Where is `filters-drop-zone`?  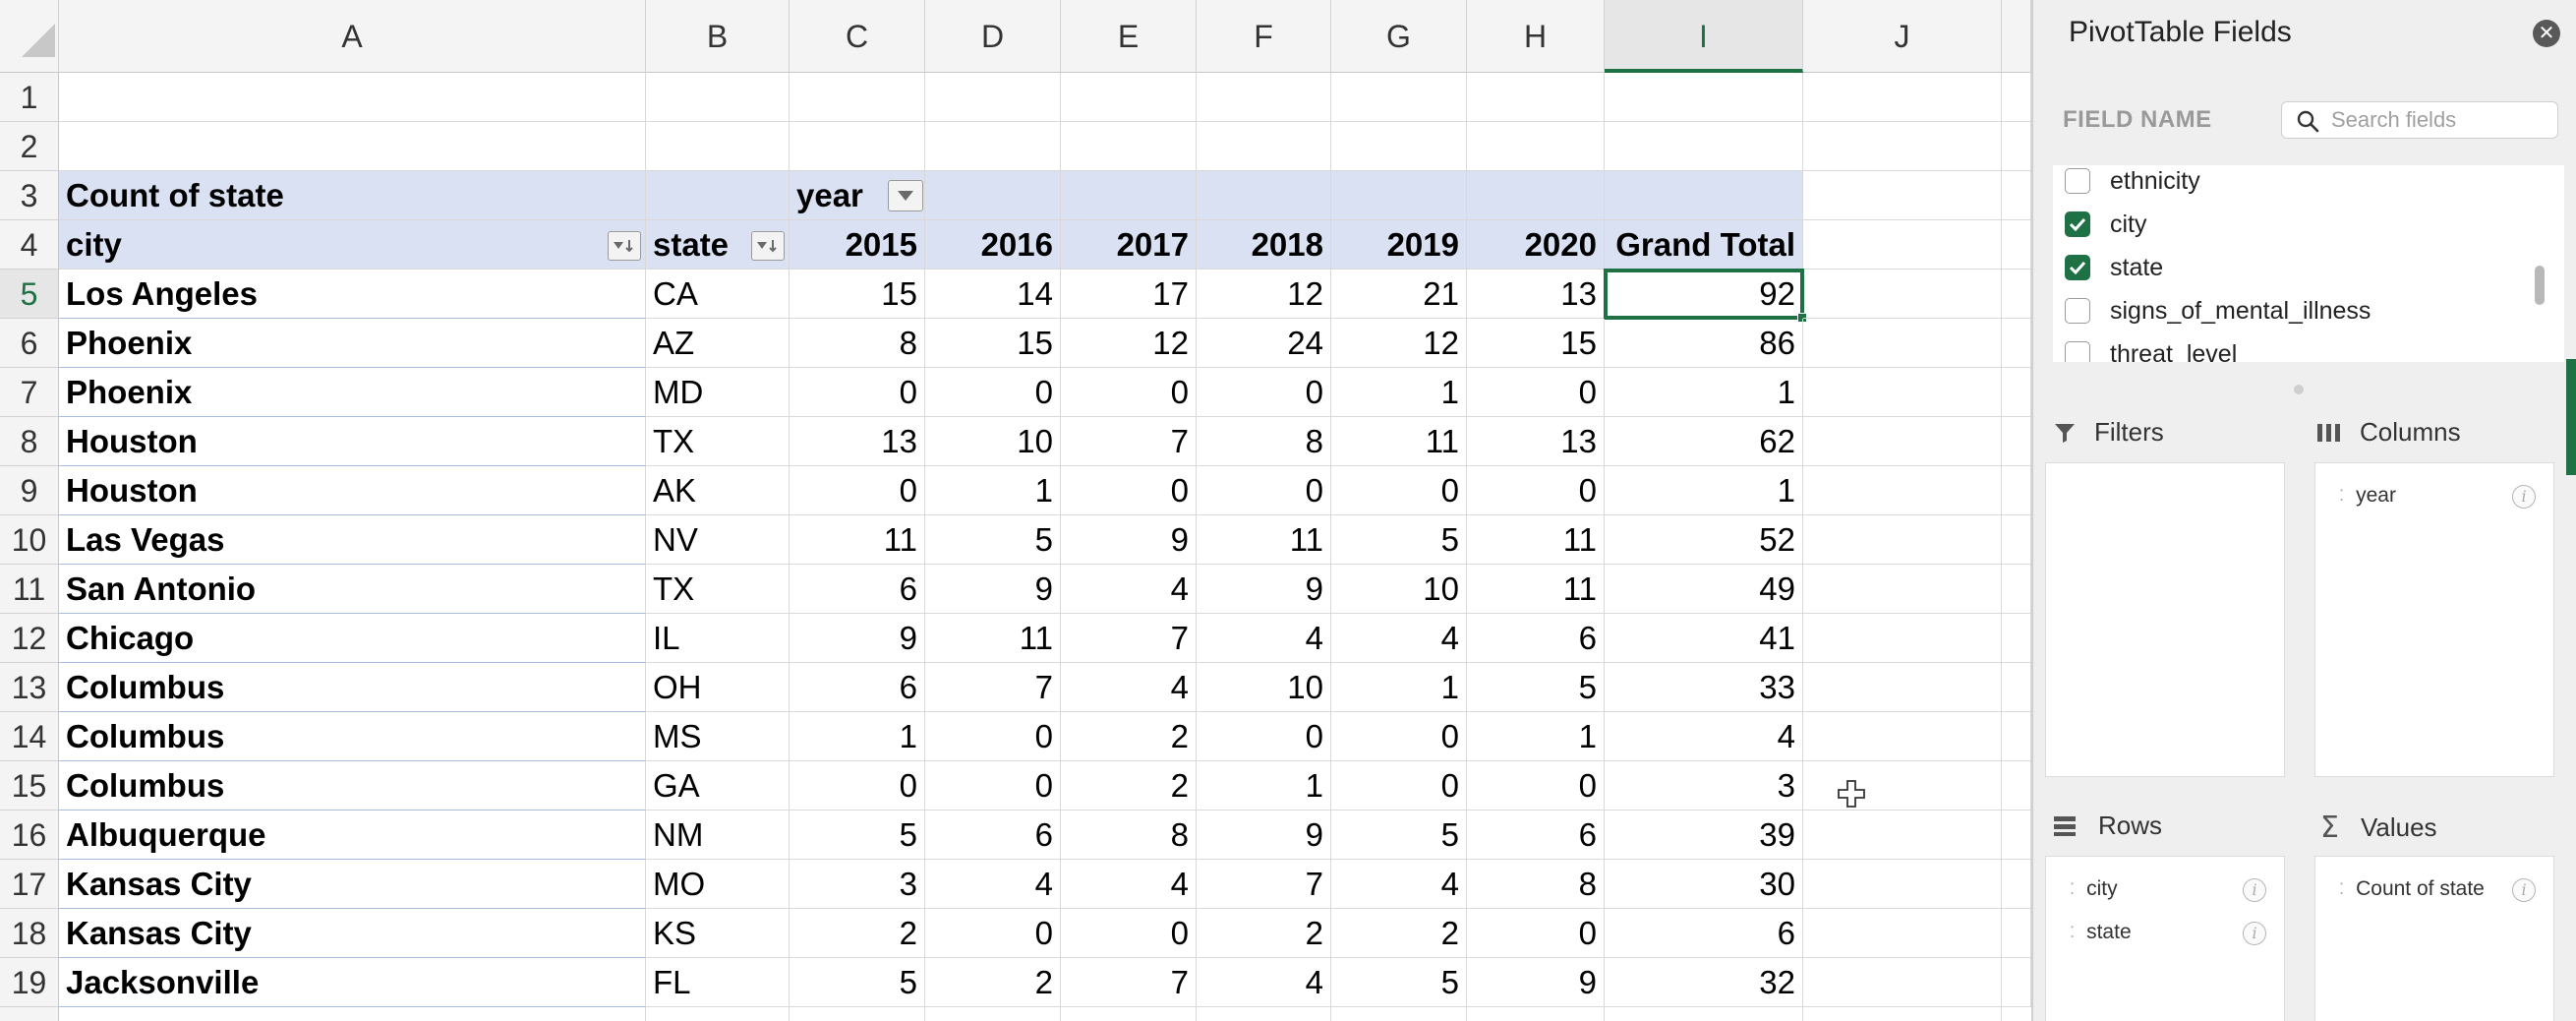 filters-drop-zone is located at coordinates (2165, 619).